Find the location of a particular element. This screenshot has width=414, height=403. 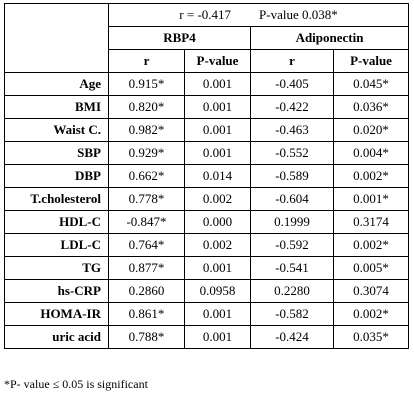

row-label: LDL-C is located at coordinates (56, 245).